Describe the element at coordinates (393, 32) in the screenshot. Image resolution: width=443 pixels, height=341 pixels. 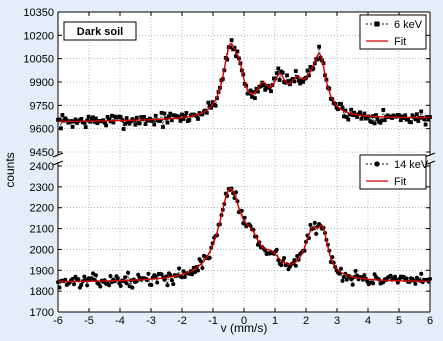
I see `legend-top: 6 keV Fit` at that location.